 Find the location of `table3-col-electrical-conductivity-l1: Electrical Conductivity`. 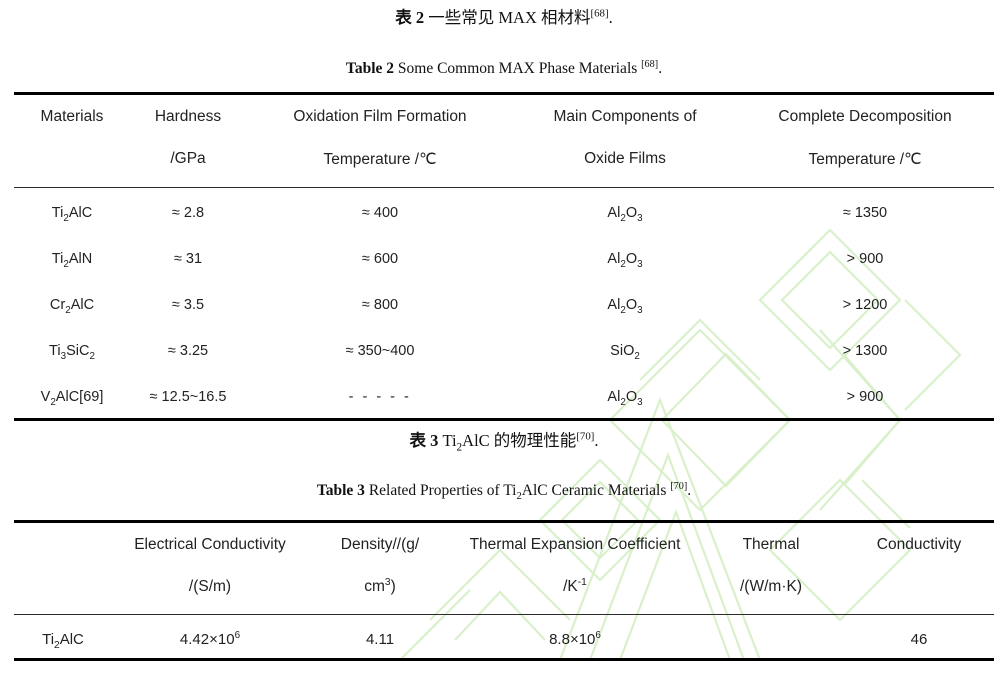

table3-col-electrical-conductivity-l1: Electrical Conductivity is located at coordinates (210, 544).